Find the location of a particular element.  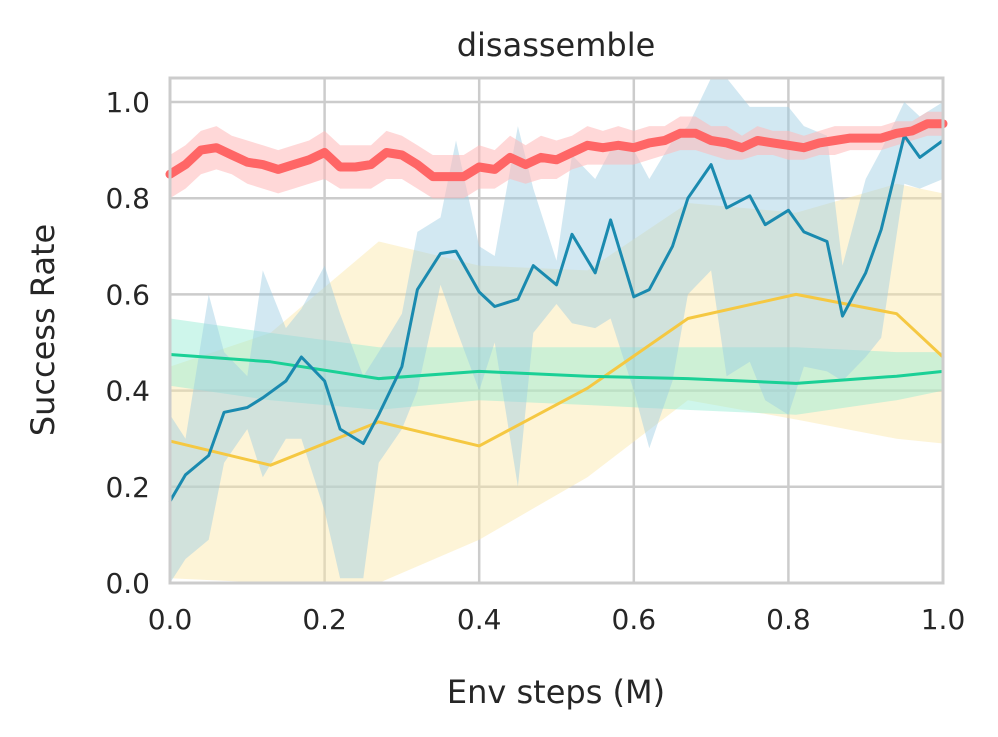

green-series-band is located at coordinates (556, 366).